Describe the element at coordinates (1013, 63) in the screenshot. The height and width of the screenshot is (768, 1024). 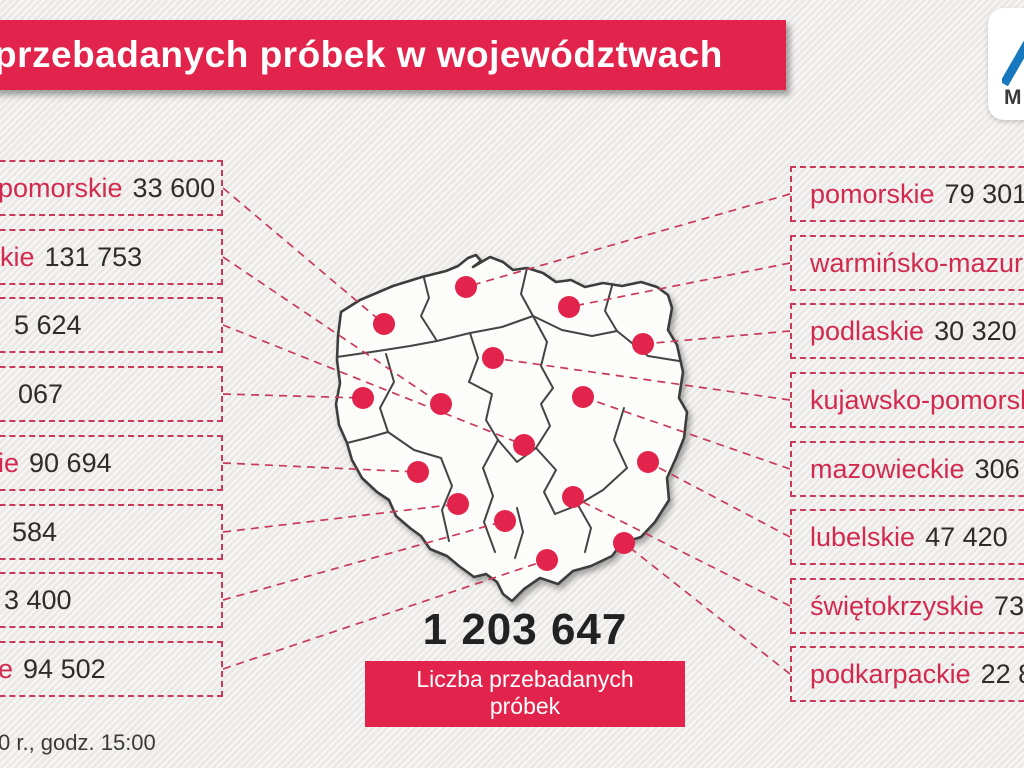
I see `logo-mark-icon` at that location.